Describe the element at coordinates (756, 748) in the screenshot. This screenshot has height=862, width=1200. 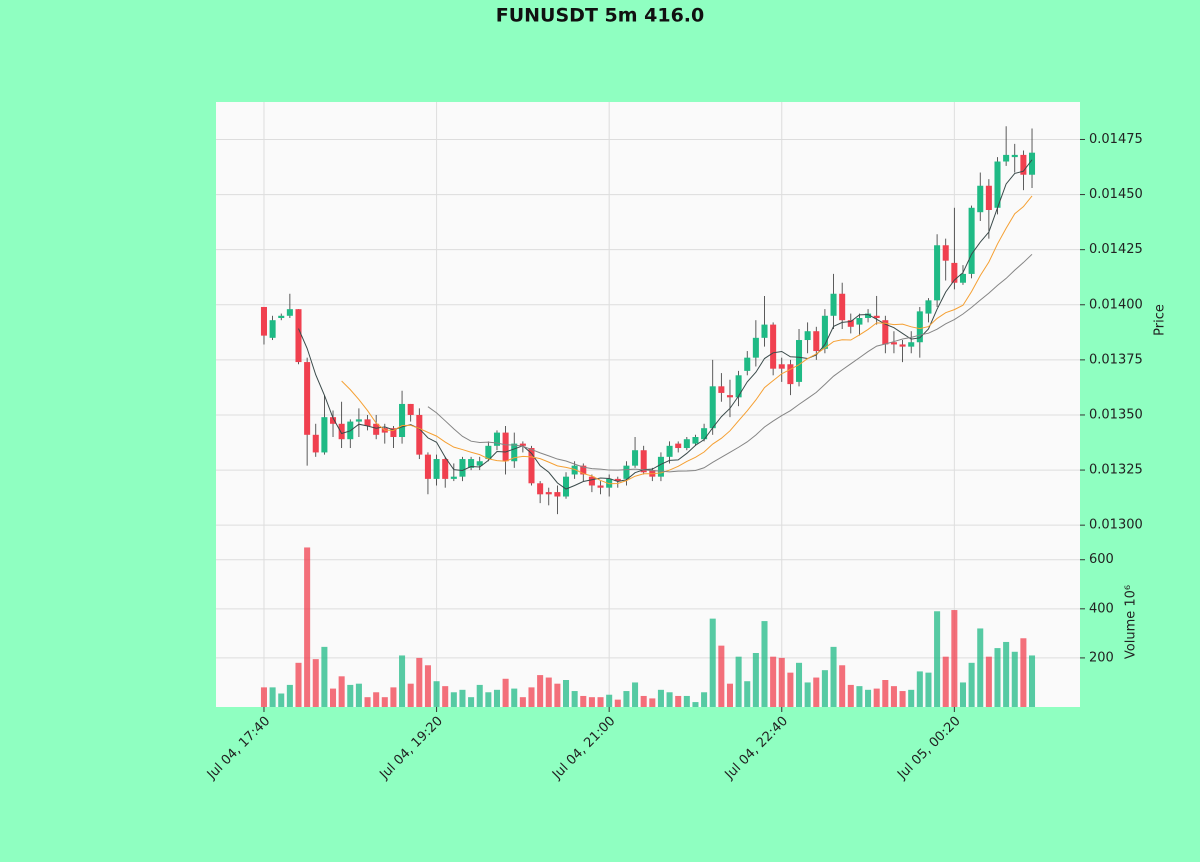
I see `x-tick-label: Jul 04, 22:40` at that location.